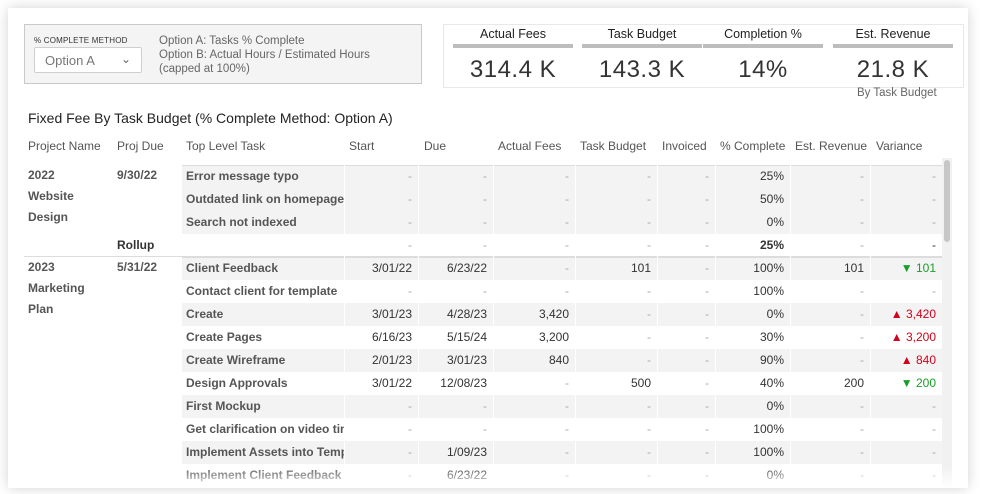 Image resolution: width=983 pixels, height=494 pixels. I want to click on kpi-task-budget: Task Budget 143.3 K, so click(642, 54).